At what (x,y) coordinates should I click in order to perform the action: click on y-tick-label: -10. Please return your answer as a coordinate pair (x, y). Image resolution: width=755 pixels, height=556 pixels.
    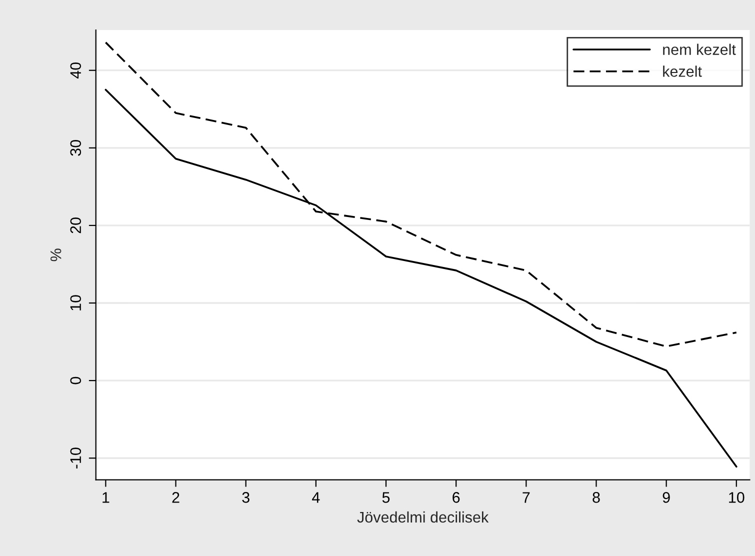
    Looking at the image, I should click on (76, 458).